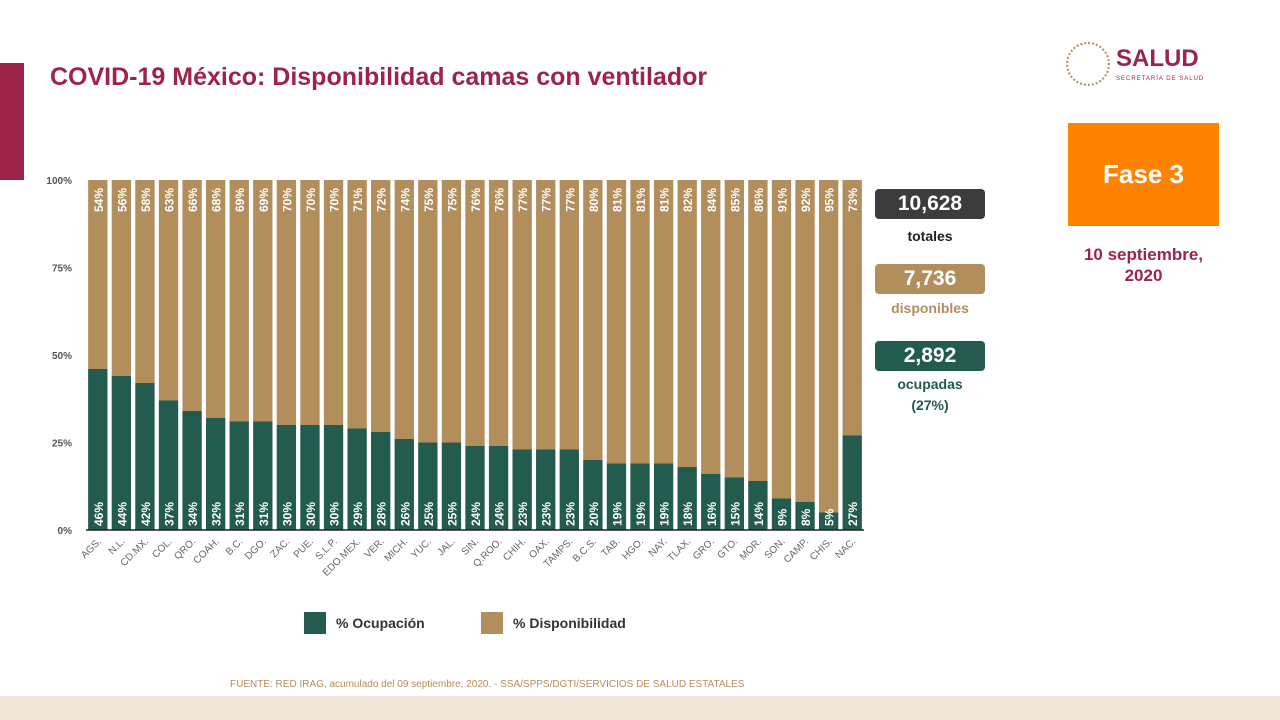  Describe the element at coordinates (782, 200) in the screenshot. I see `data-label-availability: 91%` at that location.